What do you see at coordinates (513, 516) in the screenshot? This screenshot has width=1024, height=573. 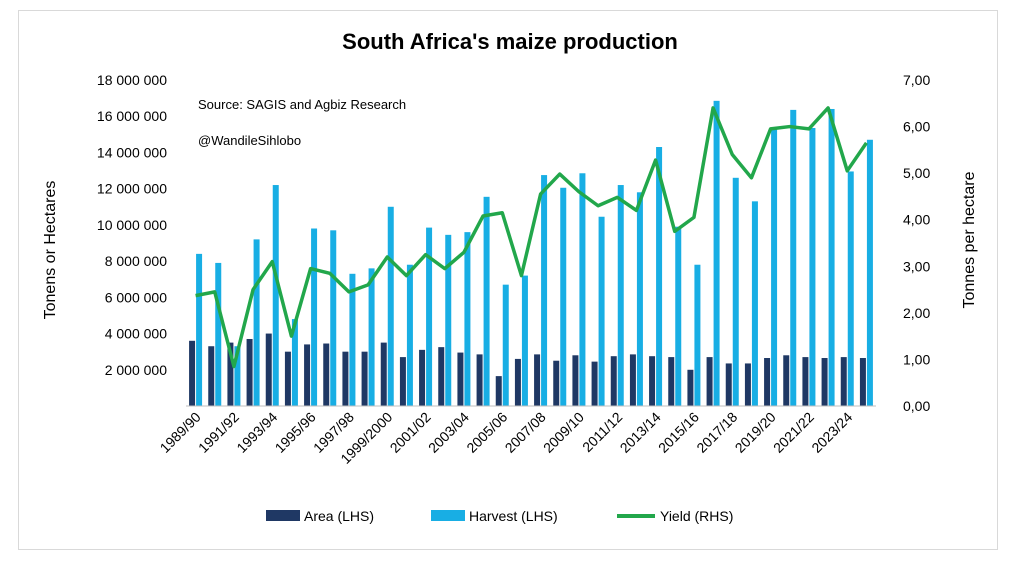 I see `legend-label-harvest: Harvest (LHS)` at bounding box center [513, 516].